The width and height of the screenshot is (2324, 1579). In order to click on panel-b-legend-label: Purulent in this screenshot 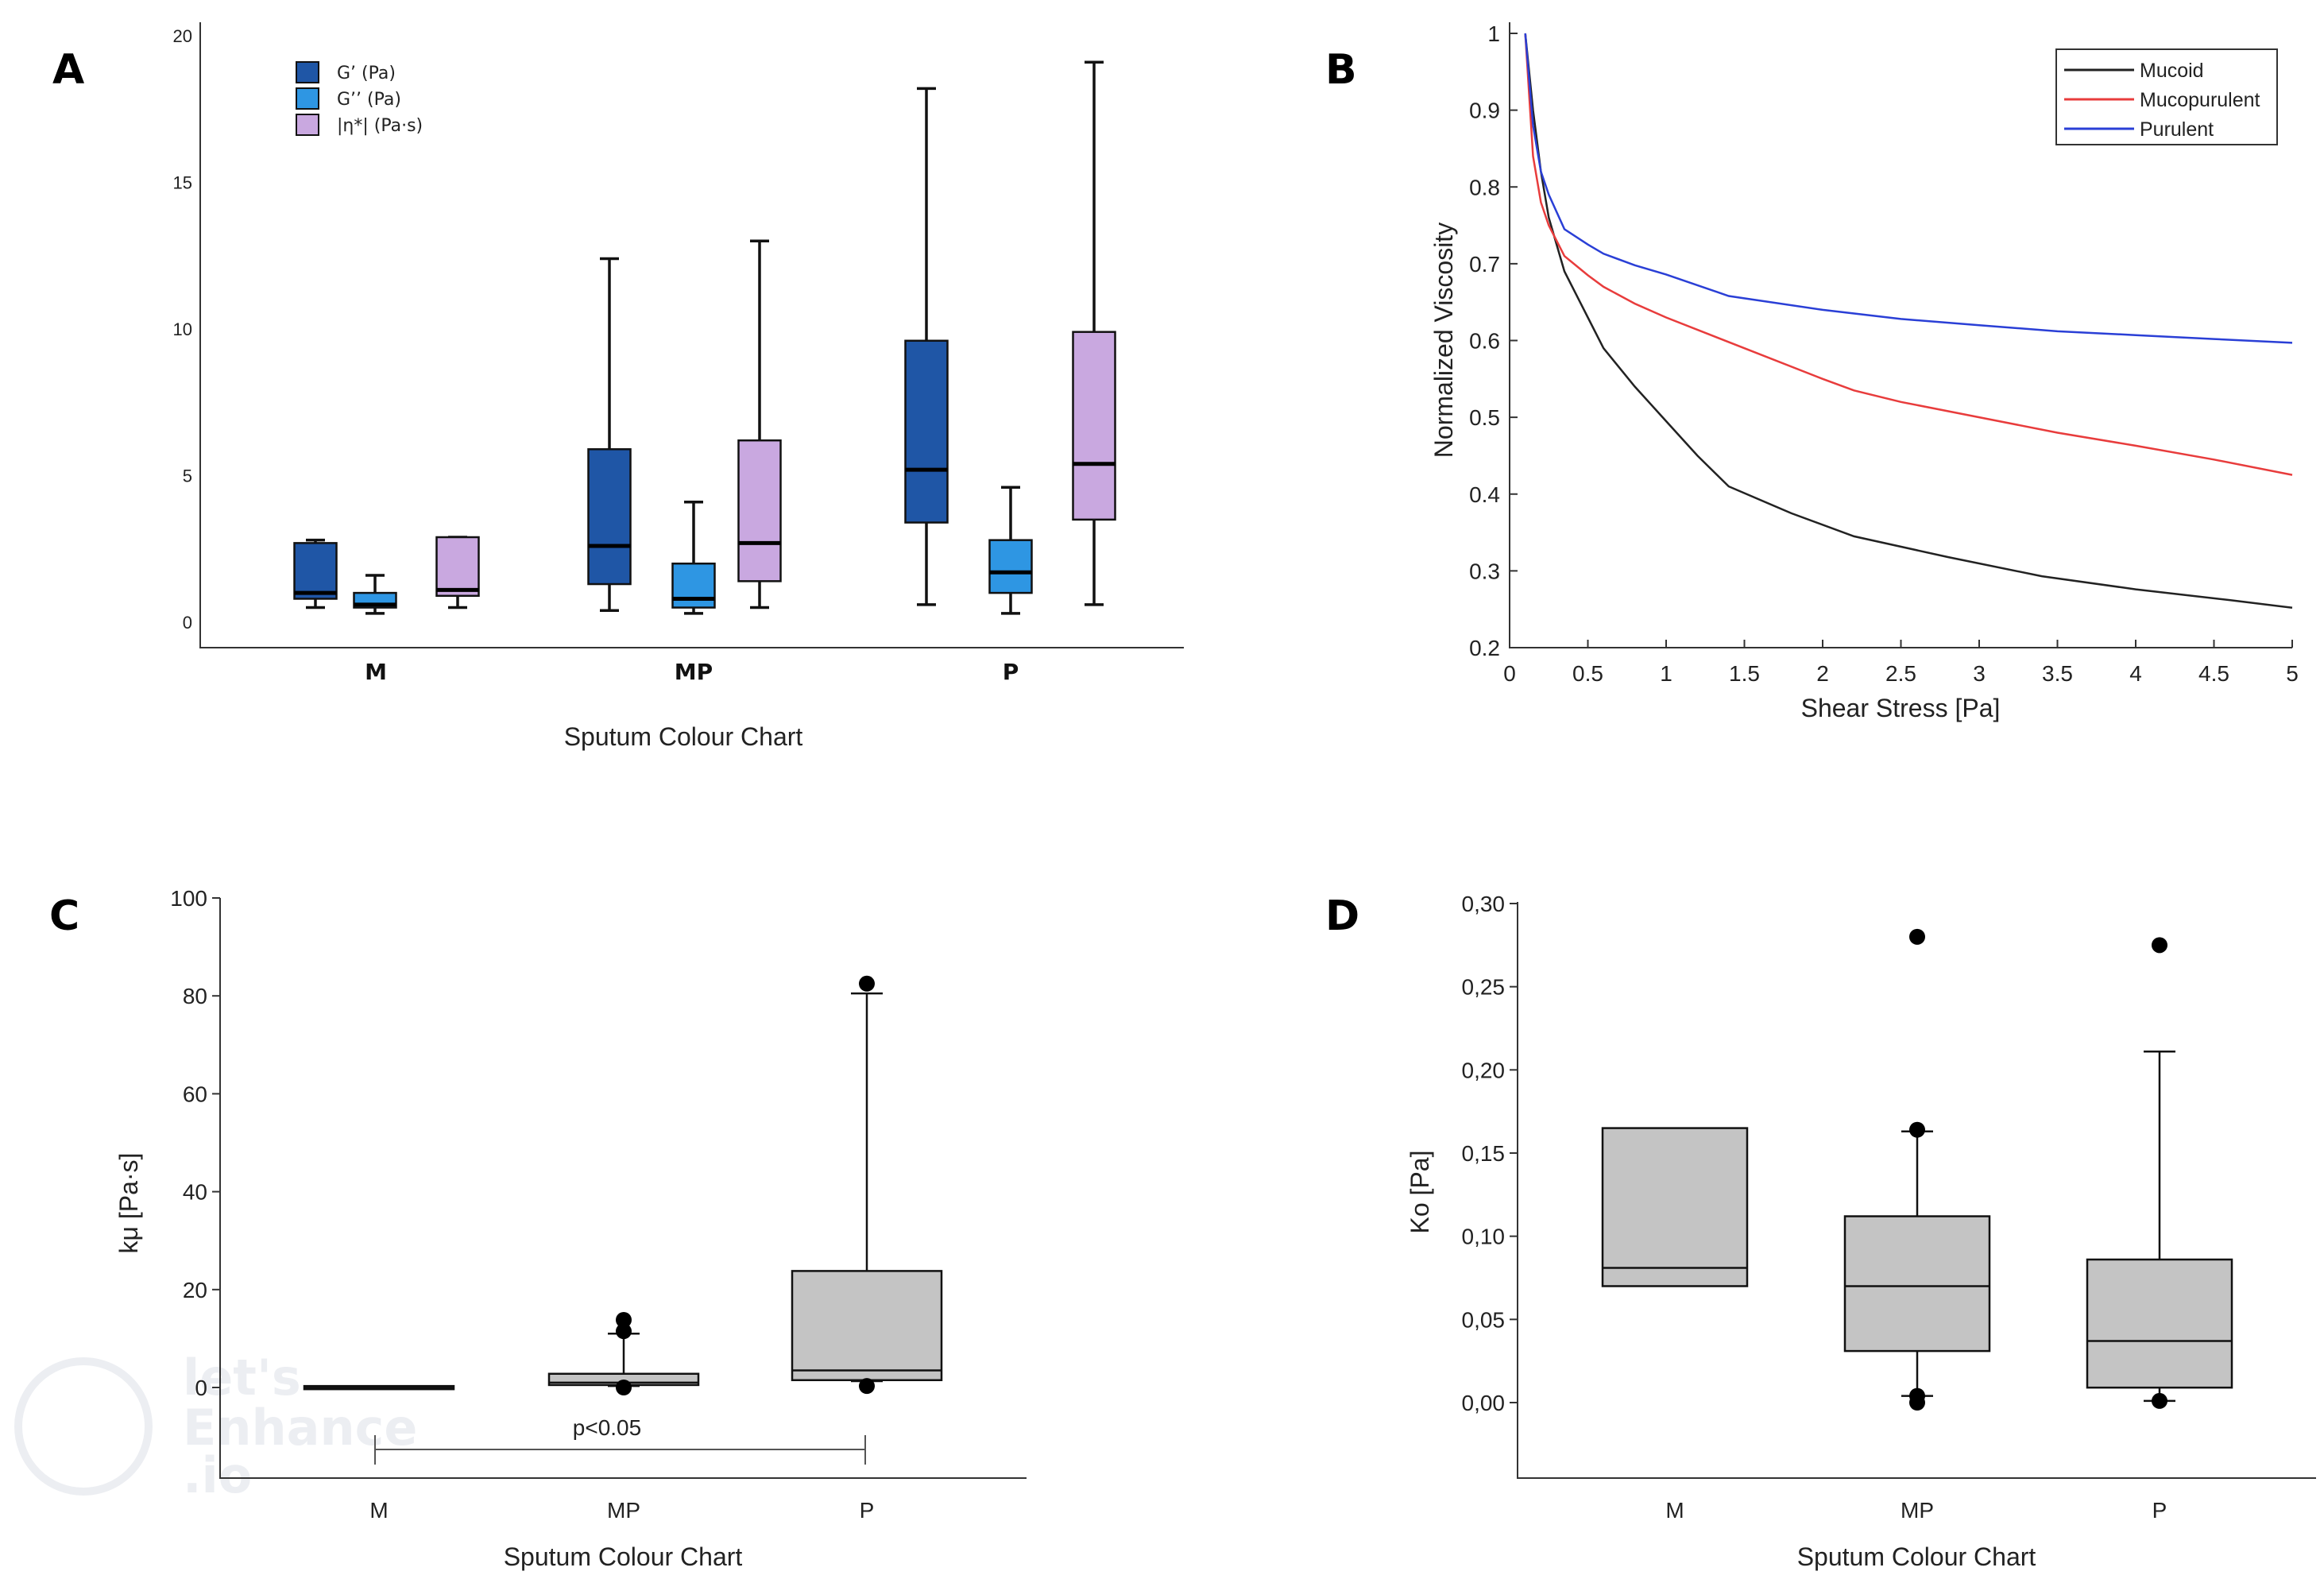, I will do `click(2177, 129)`.